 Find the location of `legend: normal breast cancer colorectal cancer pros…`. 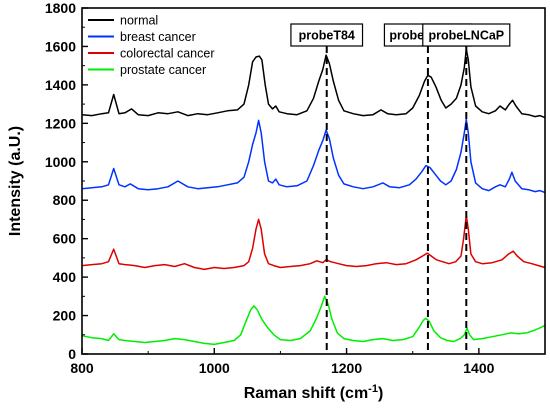

legend: normal breast cancer colorectal cancer pros… is located at coordinates (151, 45).